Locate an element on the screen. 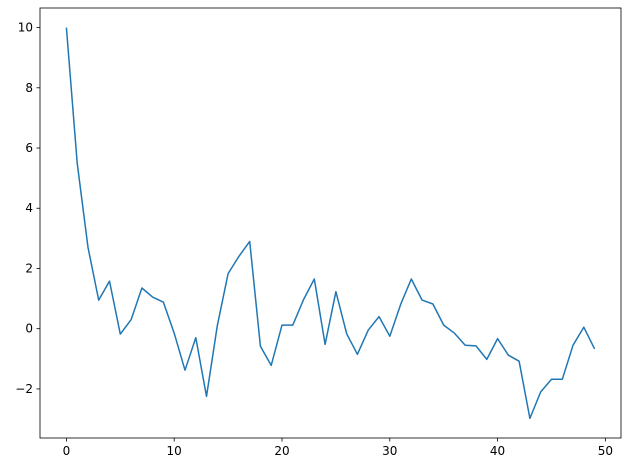  x-tick-label: 30 is located at coordinates (389, 451).